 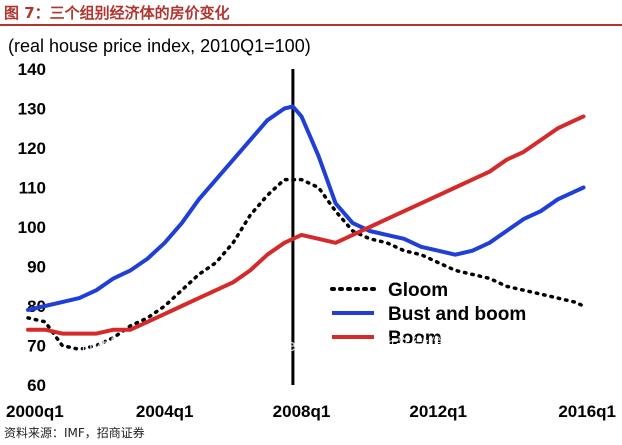 I want to click on x-tick-label: 2016q1, so click(x=587, y=411).